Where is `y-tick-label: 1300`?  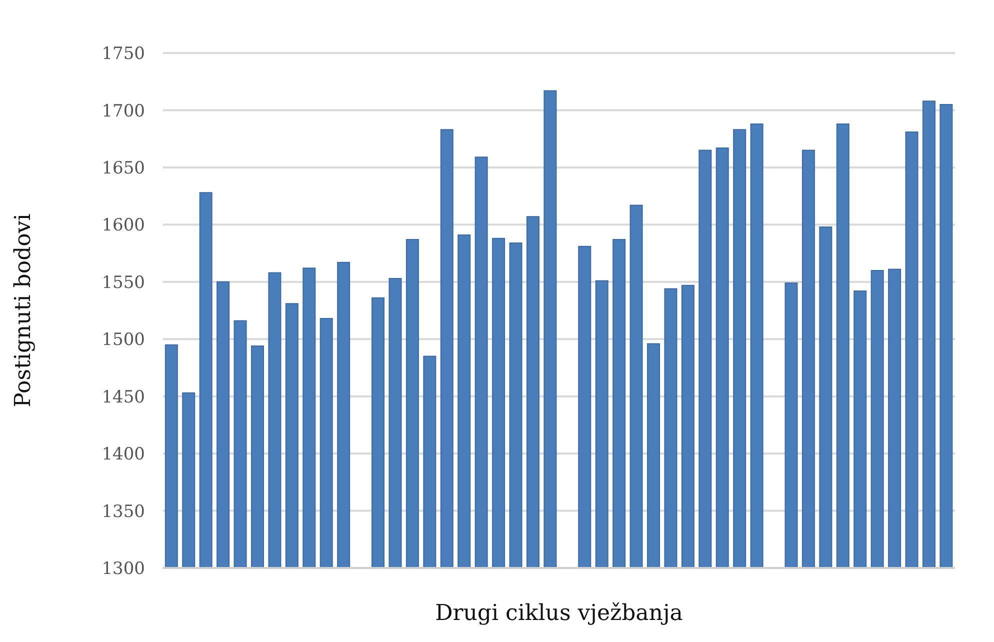 y-tick-label: 1300 is located at coordinates (123, 569).